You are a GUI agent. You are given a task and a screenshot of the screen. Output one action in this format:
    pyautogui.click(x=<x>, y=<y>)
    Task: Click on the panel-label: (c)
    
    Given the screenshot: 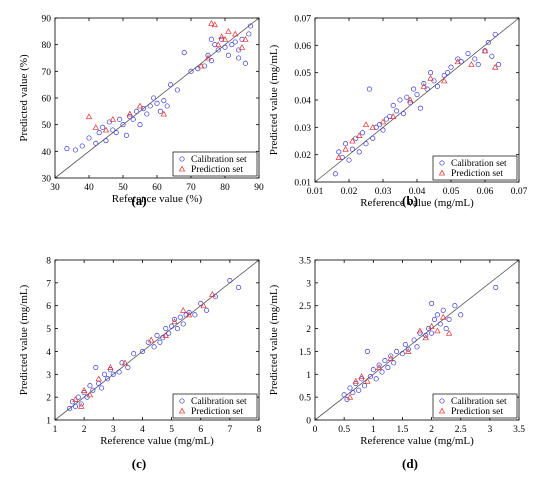 What is the action you would take?
    pyautogui.click(x=139, y=463)
    